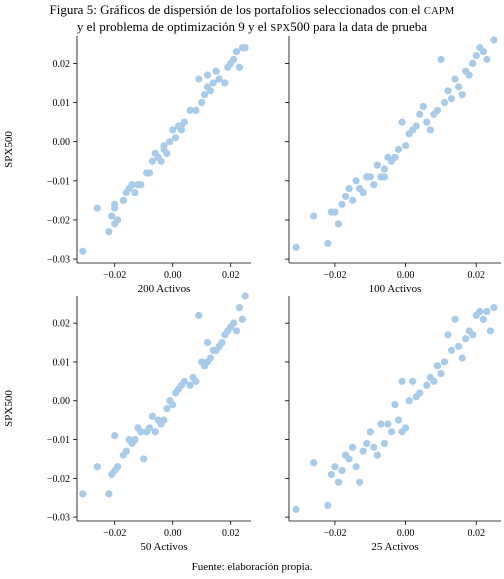 The image size is (504, 579). What do you see at coordinates (164, 289) in the screenshot?
I see `x-axis-label: 200 Activos` at bounding box center [164, 289].